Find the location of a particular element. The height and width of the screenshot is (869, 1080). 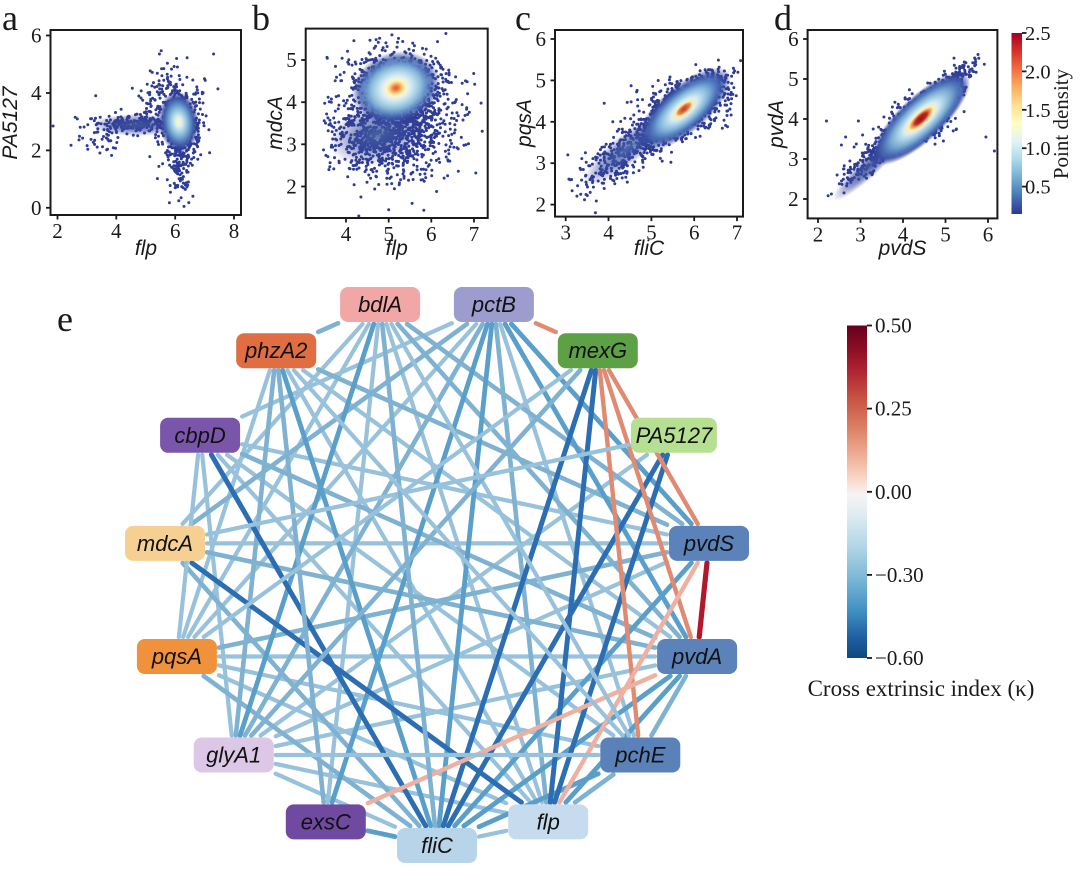

svg-text: bdlA is located at coordinates (380, 304).